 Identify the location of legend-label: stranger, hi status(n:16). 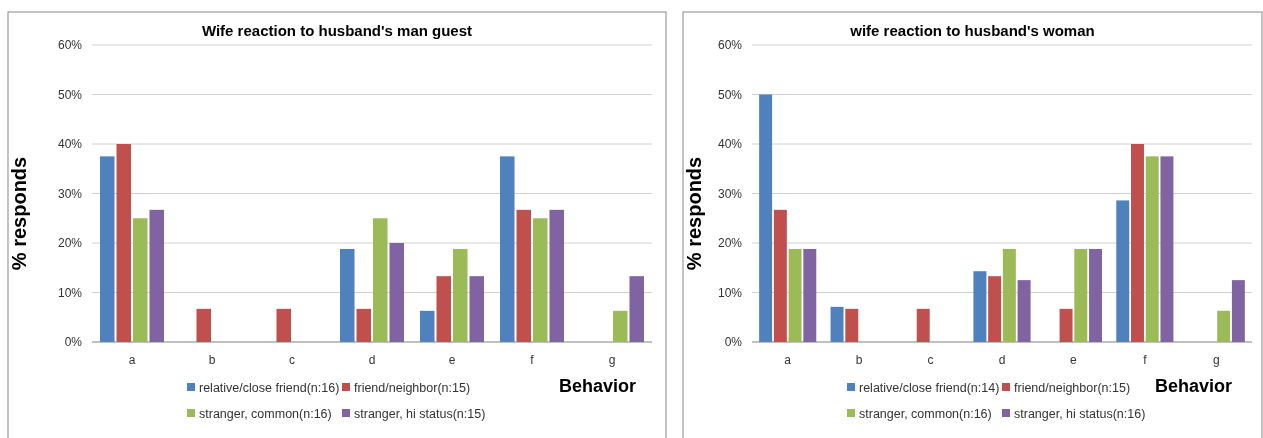
(1080, 414).